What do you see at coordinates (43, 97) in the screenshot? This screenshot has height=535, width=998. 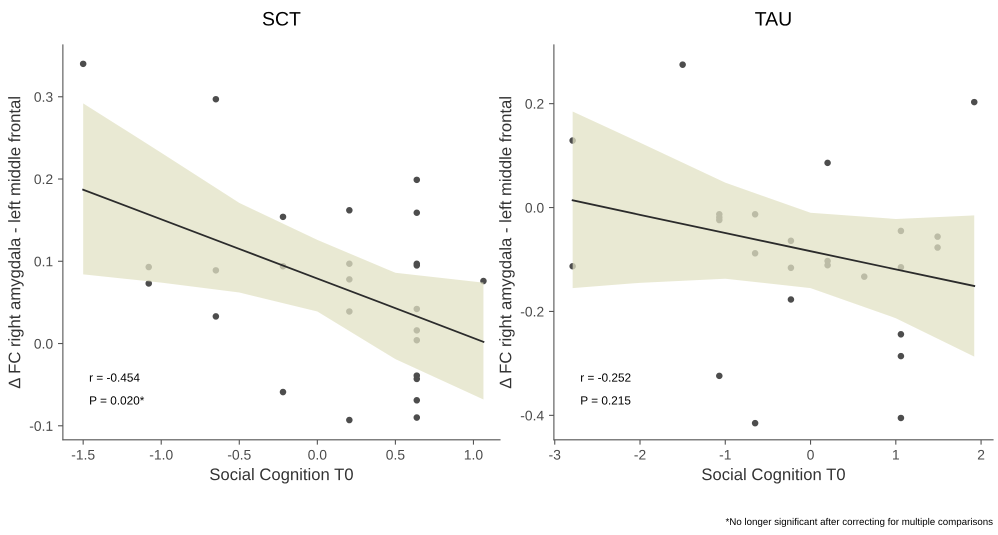 I see `y-tick-label: 0.3` at bounding box center [43, 97].